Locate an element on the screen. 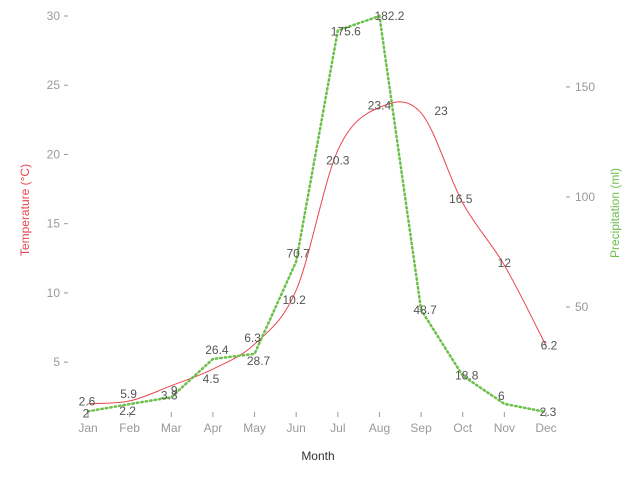 The image size is (640, 480). x-tick-label: Dec is located at coordinates (545, 428).